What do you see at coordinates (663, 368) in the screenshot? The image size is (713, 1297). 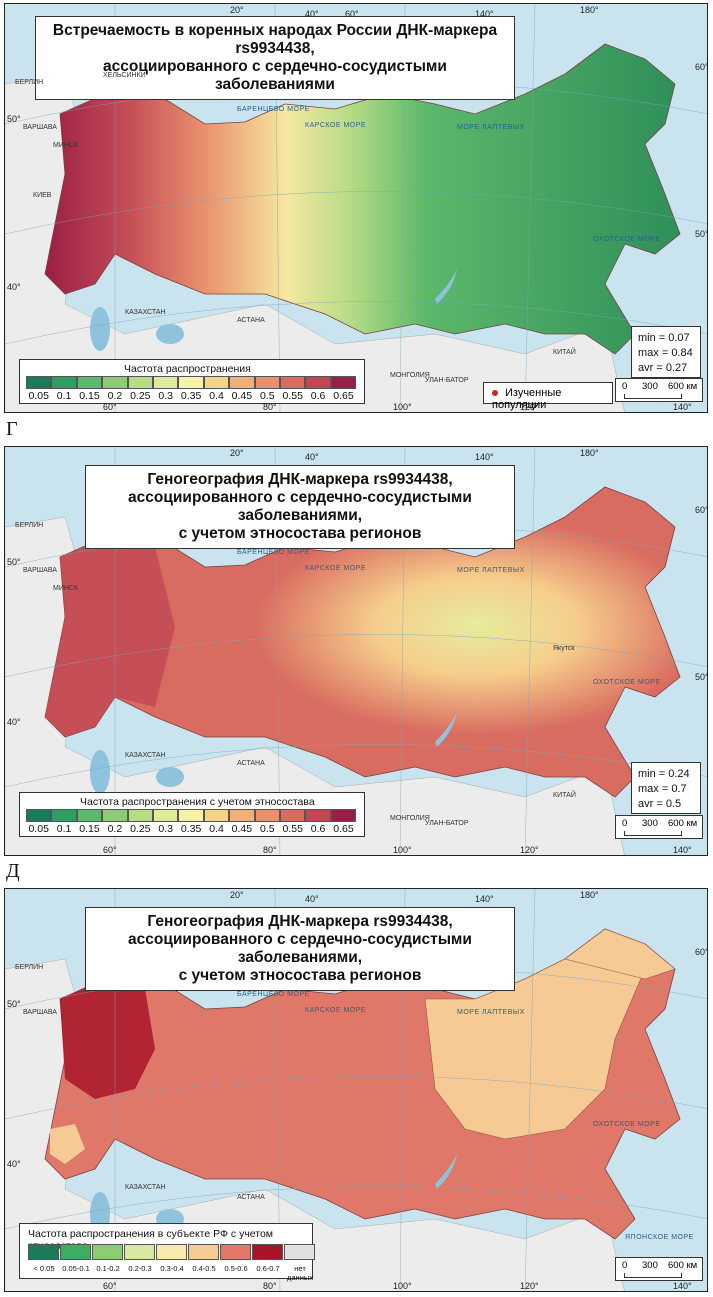 I see `stat-avr: avr = 0.27` at bounding box center [663, 368].